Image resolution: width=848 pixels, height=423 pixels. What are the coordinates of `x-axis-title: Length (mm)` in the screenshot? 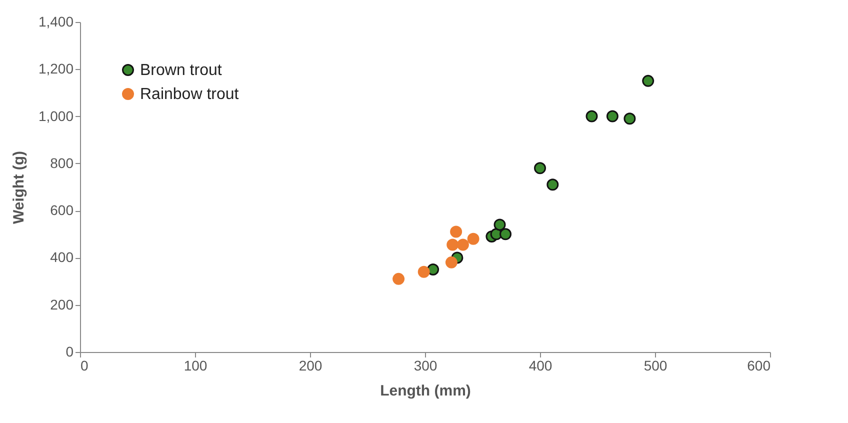 It's located at (425, 391).